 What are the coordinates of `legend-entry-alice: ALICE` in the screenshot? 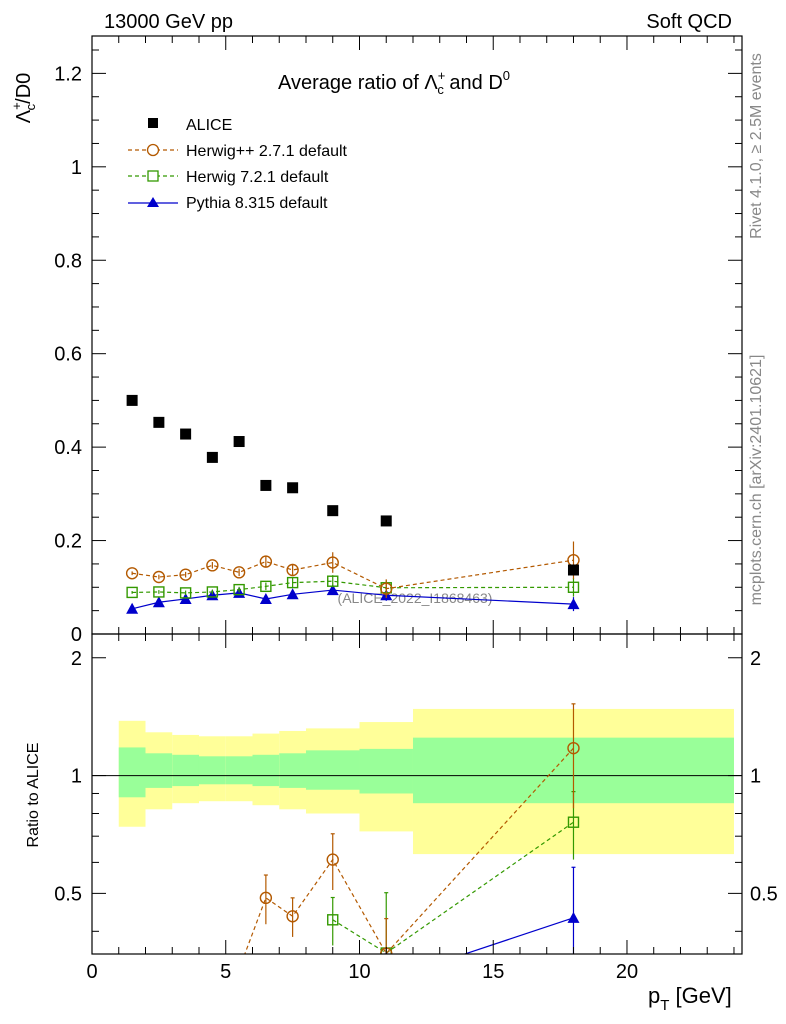 It's located at (190, 125).